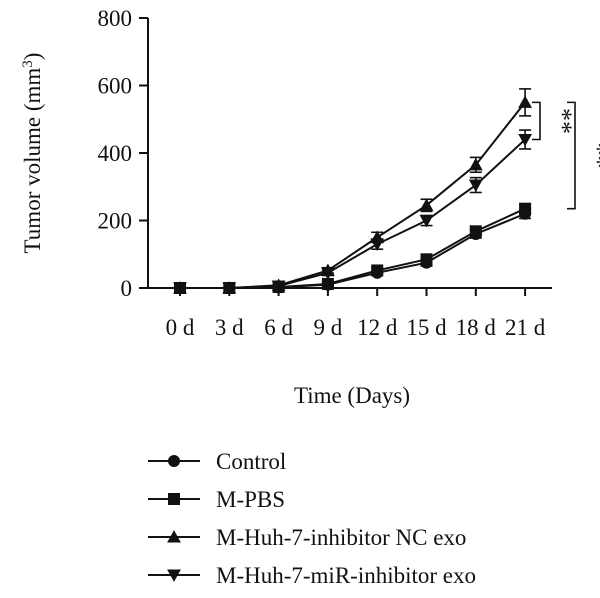  I want to click on legend-label: M-Huh-7-inhibitor NC exo, so click(341, 537).